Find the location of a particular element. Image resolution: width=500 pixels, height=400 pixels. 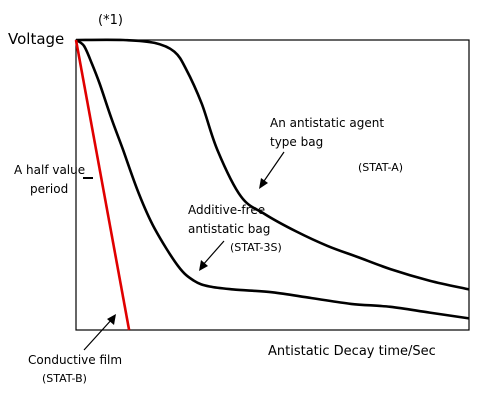

stat-a-code-label: (STAT-A) is located at coordinates (380, 167).